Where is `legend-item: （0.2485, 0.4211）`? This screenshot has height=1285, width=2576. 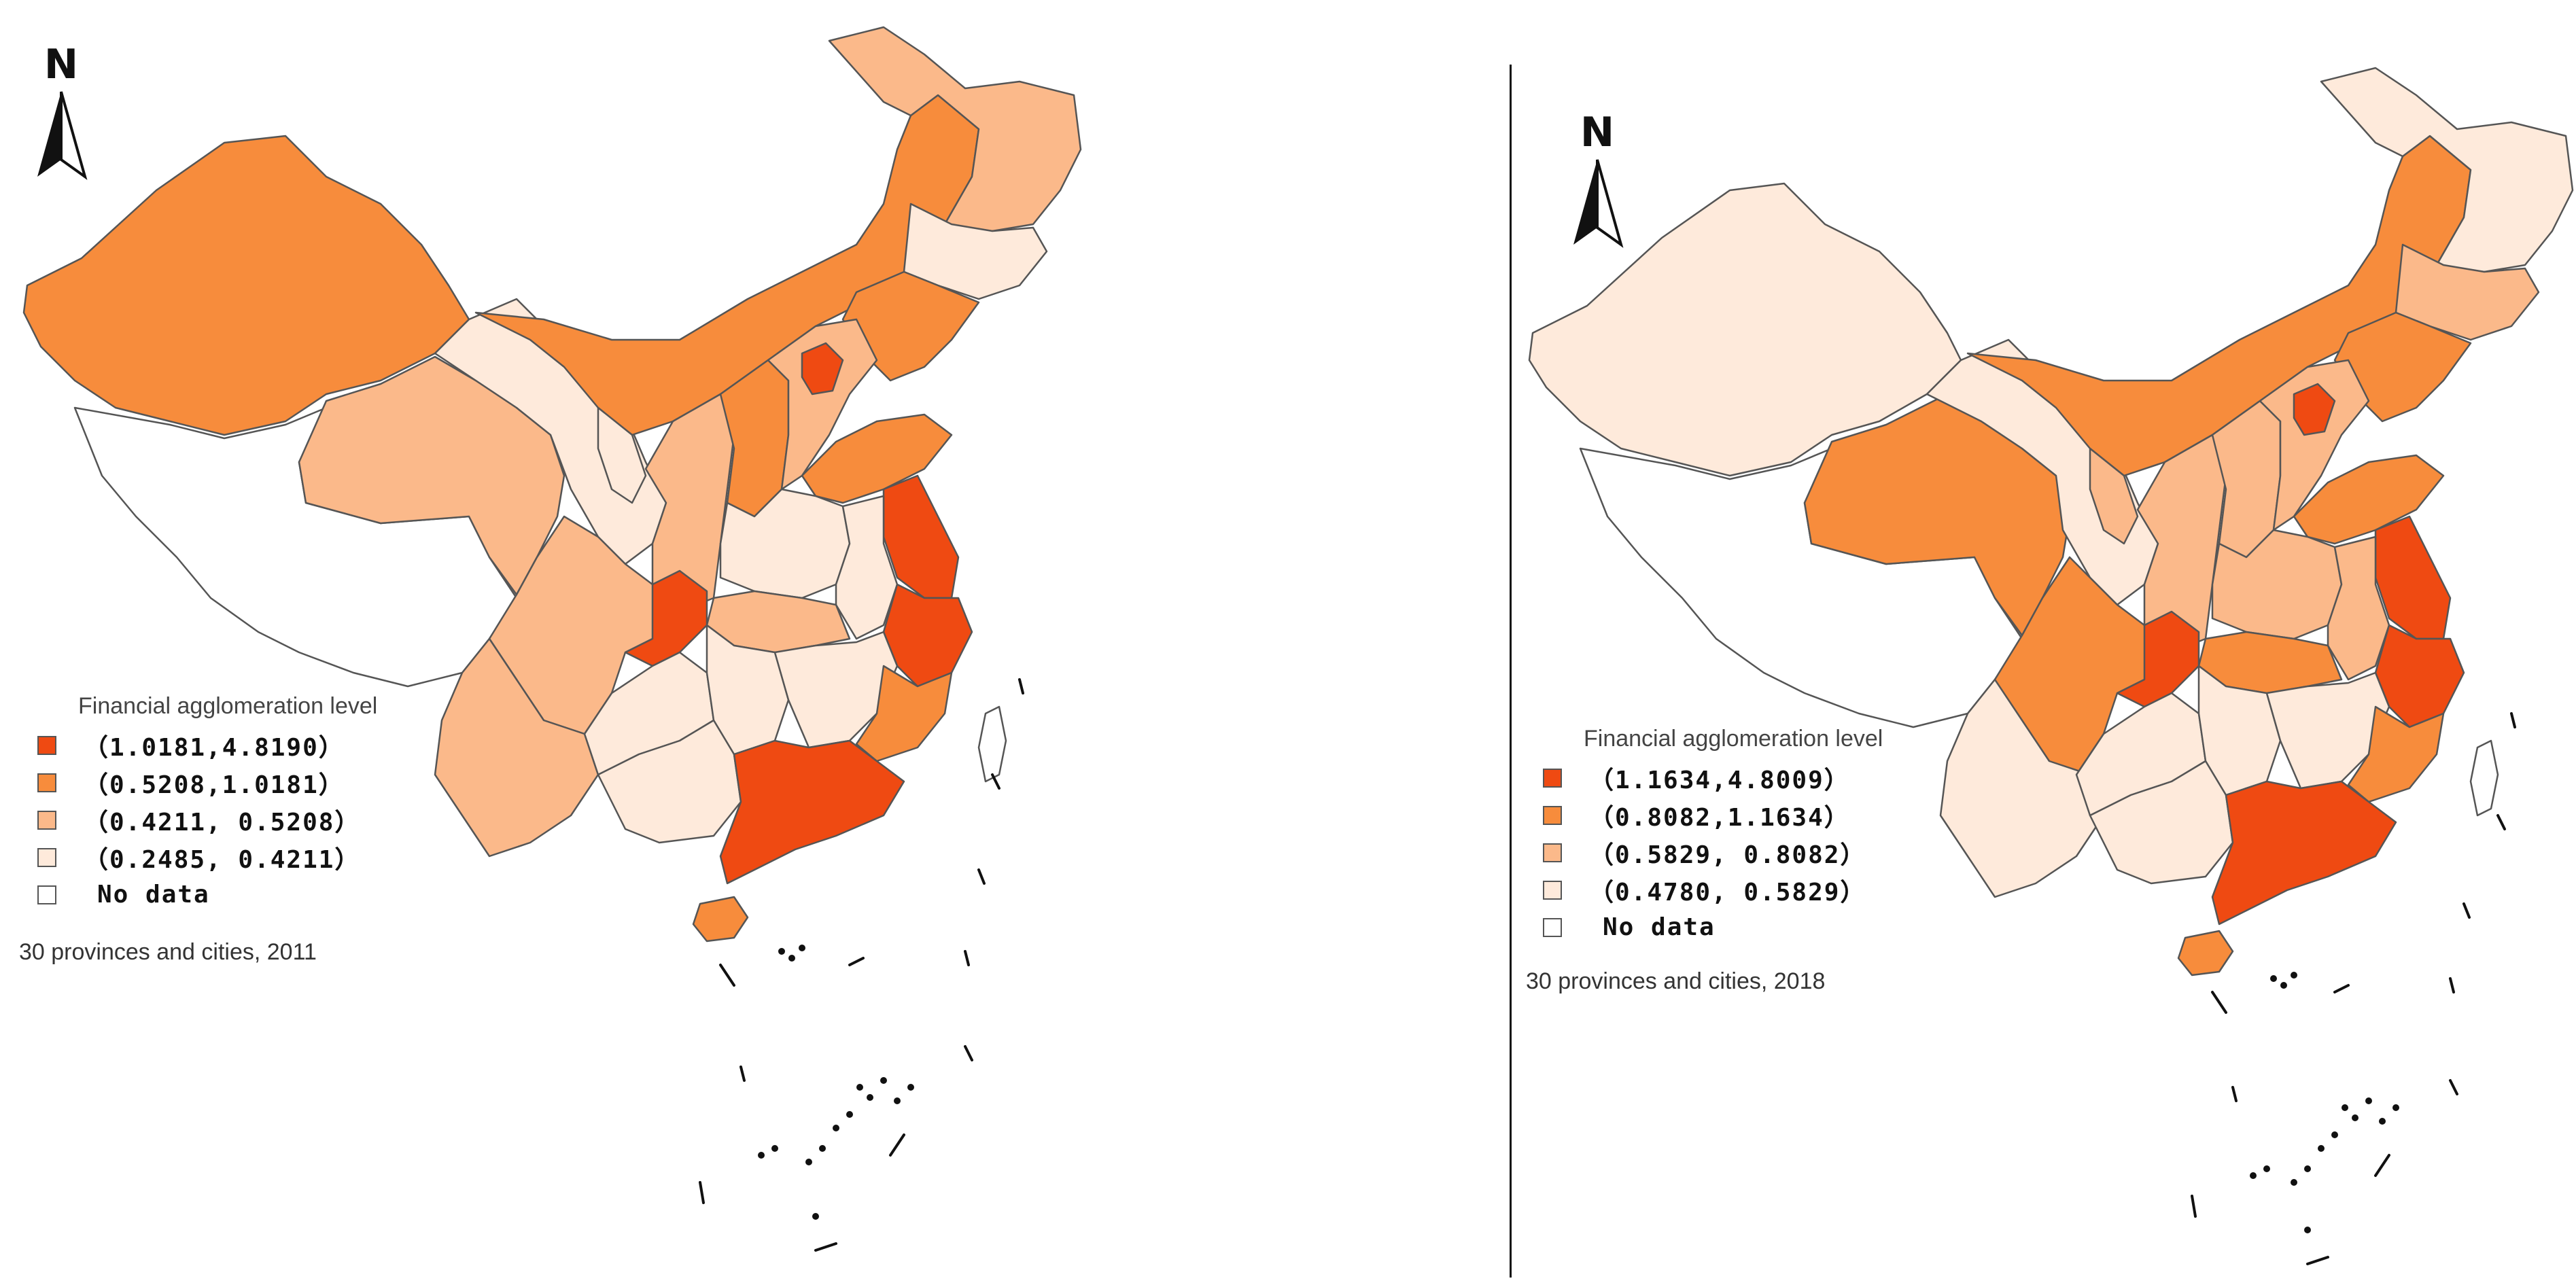 legend-item: （0.2485, 0.4211） is located at coordinates (207, 858).